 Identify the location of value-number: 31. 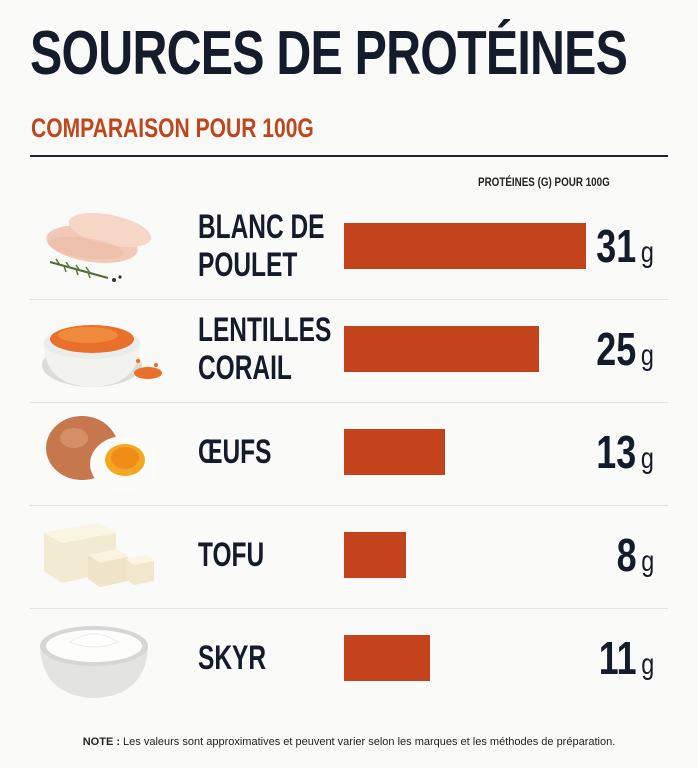
(616, 245).